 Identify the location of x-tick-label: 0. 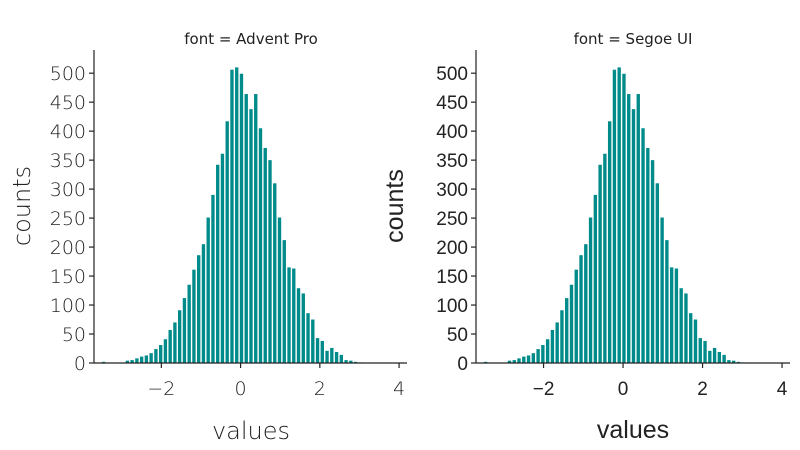
(623, 389).